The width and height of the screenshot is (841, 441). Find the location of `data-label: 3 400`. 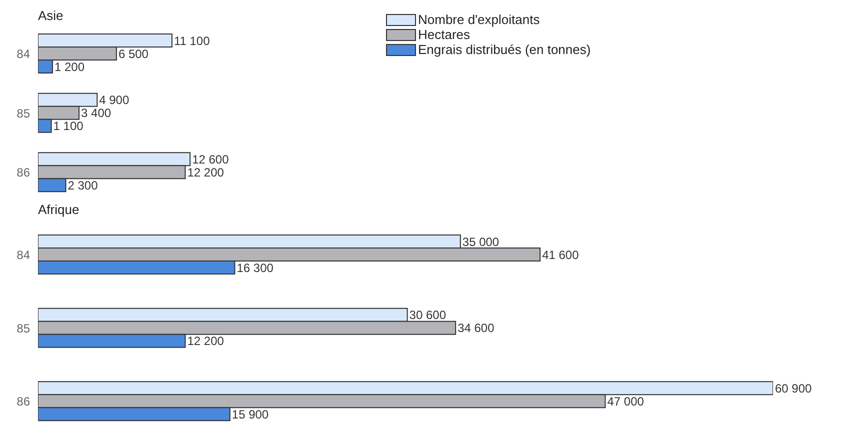

data-label: 3 400 is located at coordinates (96, 113).